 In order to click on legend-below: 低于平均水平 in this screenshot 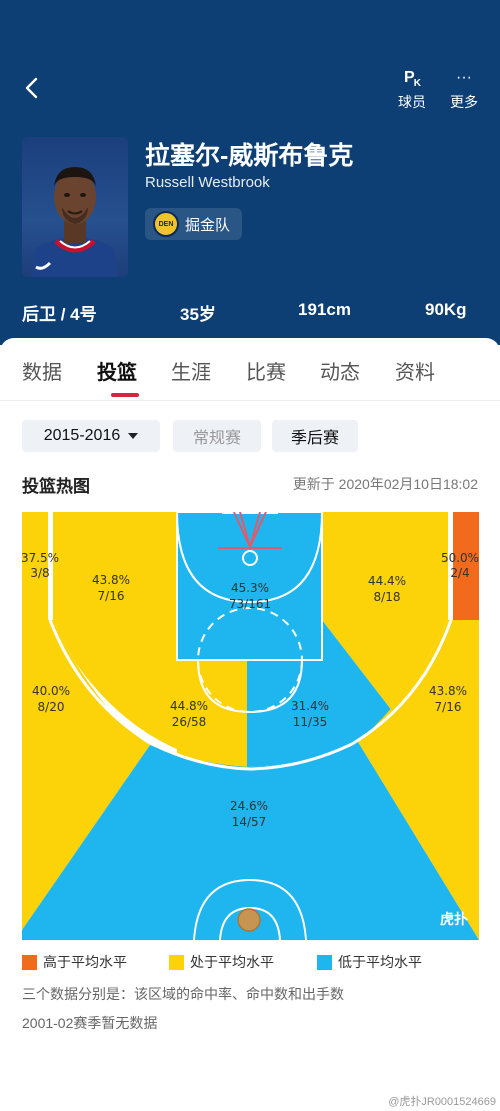, I will do `click(369, 962)`.